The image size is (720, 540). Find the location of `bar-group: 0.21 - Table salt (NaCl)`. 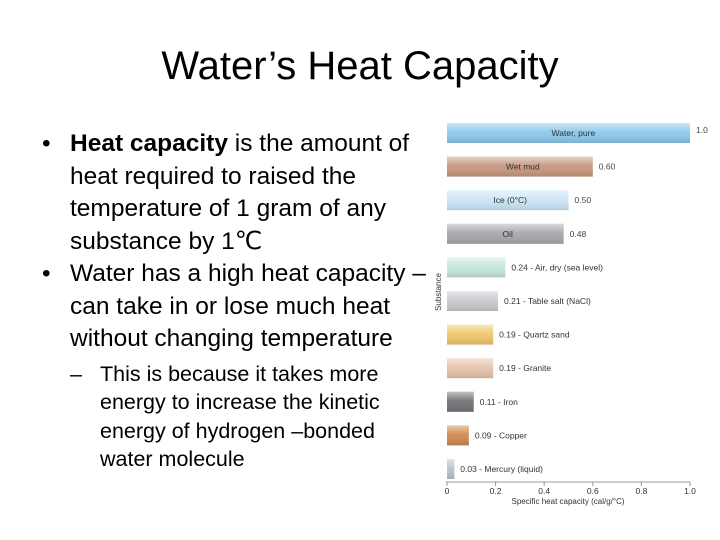

bar-group: 0.21 - Table salt (NaCl) is located at coordinates (519, 301).